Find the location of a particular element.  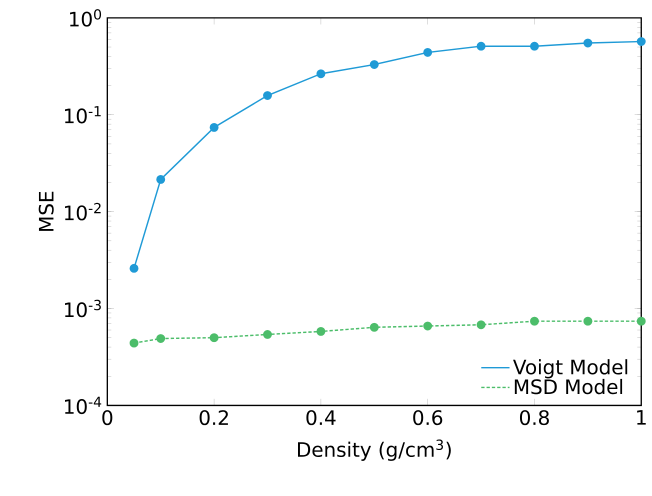

x-tick-label: 0.2 is located at coordinates (214, 418).